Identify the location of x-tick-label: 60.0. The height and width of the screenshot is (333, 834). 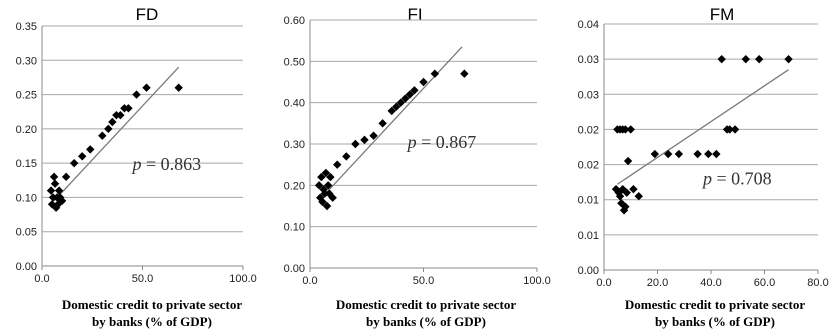
(764, 283).